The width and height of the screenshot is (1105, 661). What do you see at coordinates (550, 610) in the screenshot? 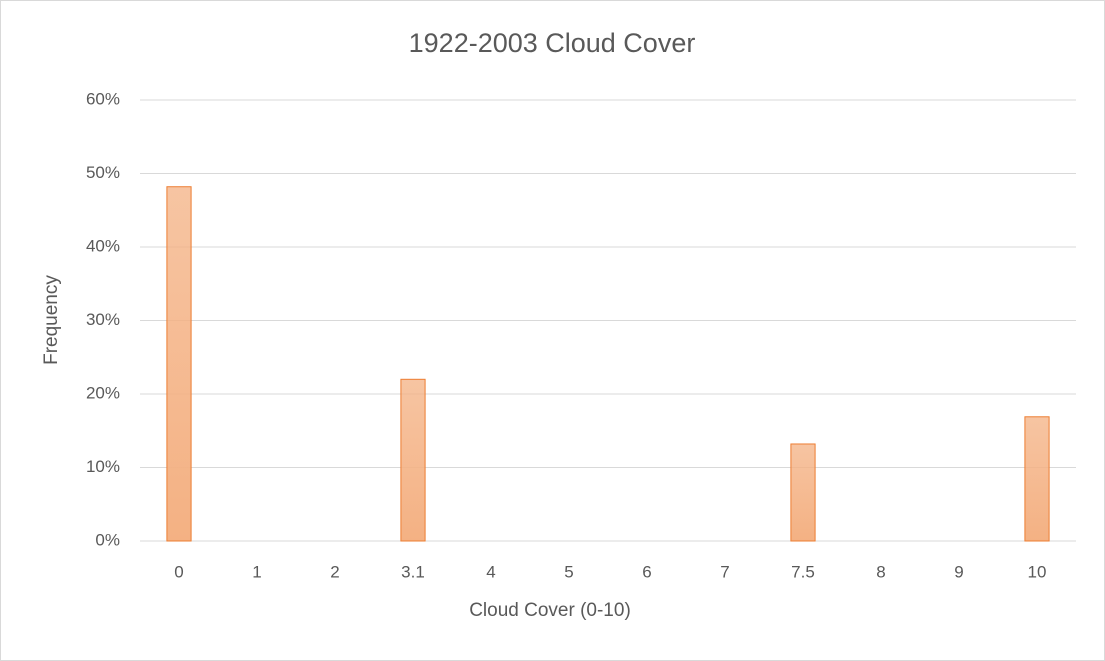
I see `x-axis-title: Cloud Cover (0-10)` at bounding box center [550, 610].